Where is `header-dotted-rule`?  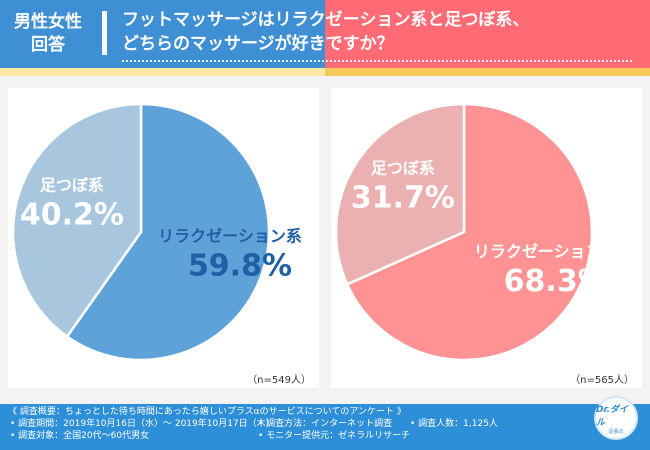 header-dotted-rule is located at coordinates (377, 61).